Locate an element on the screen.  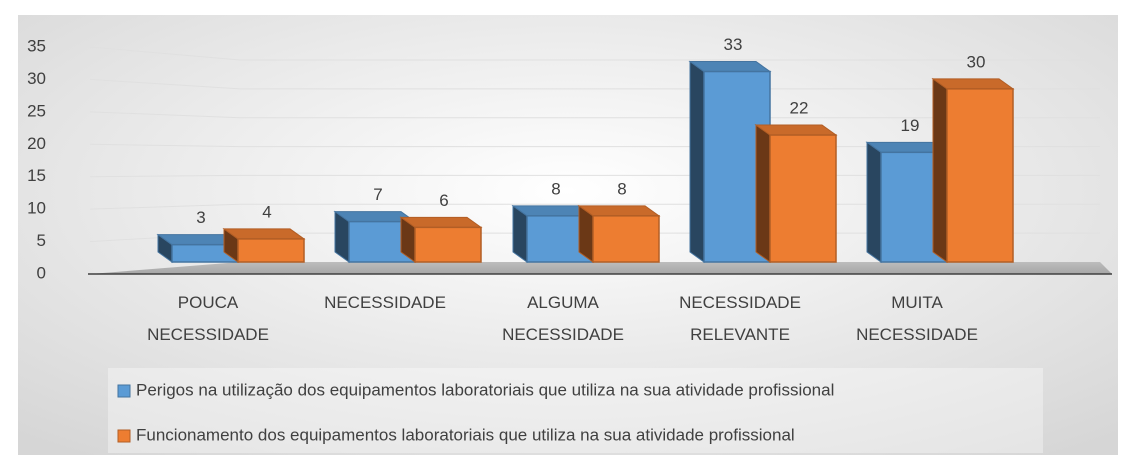
data-label: 19 is located at coordinates (910, 125).